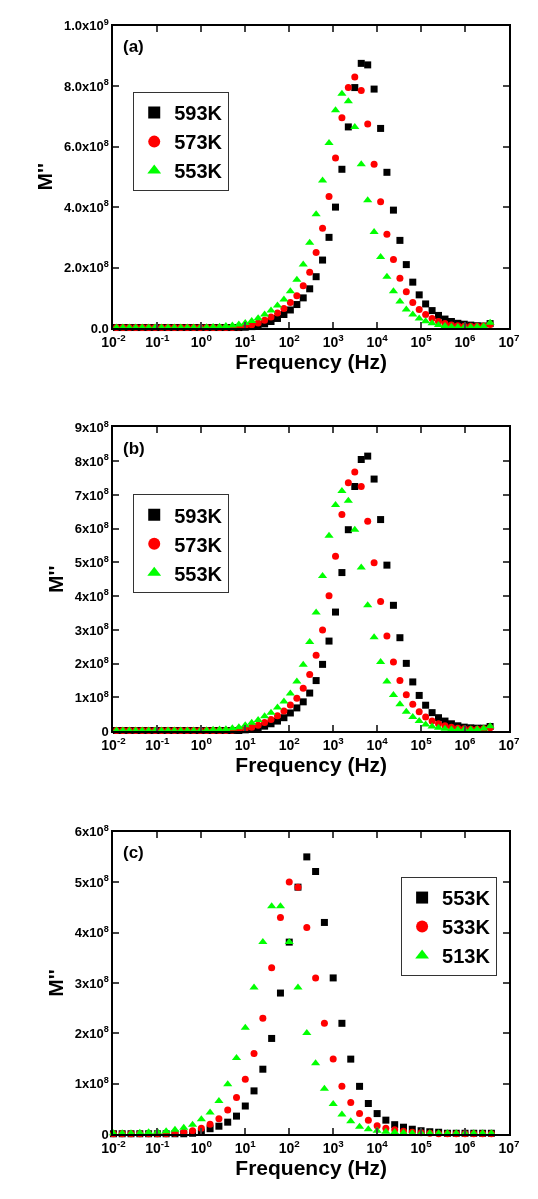 The image size is (538, 1199). I want to click on annotation: (b), so click(134, 448).